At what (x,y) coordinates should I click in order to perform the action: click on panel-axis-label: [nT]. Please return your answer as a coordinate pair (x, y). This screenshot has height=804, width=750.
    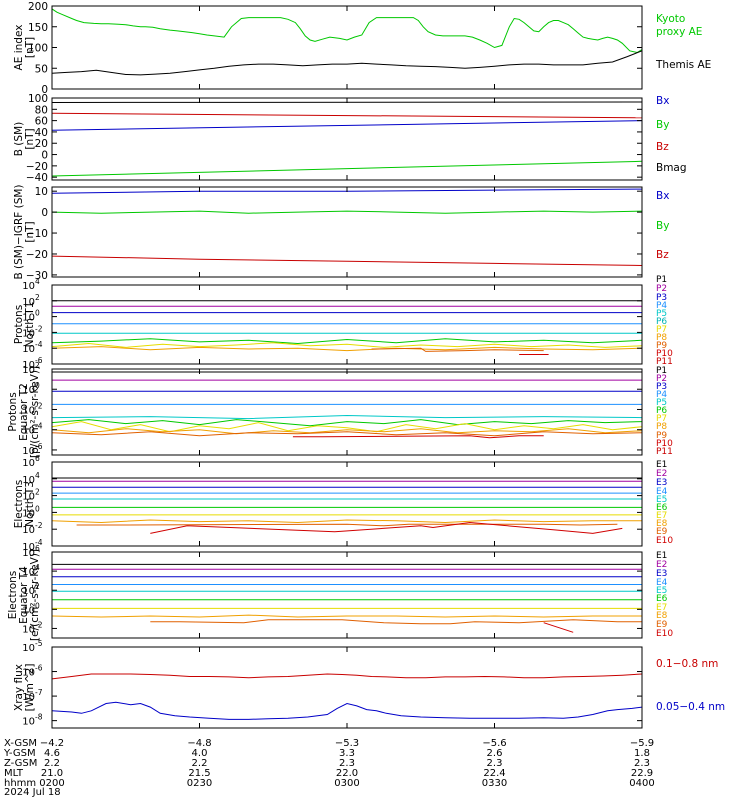
    Looking at the image, I should click on (30, 231).